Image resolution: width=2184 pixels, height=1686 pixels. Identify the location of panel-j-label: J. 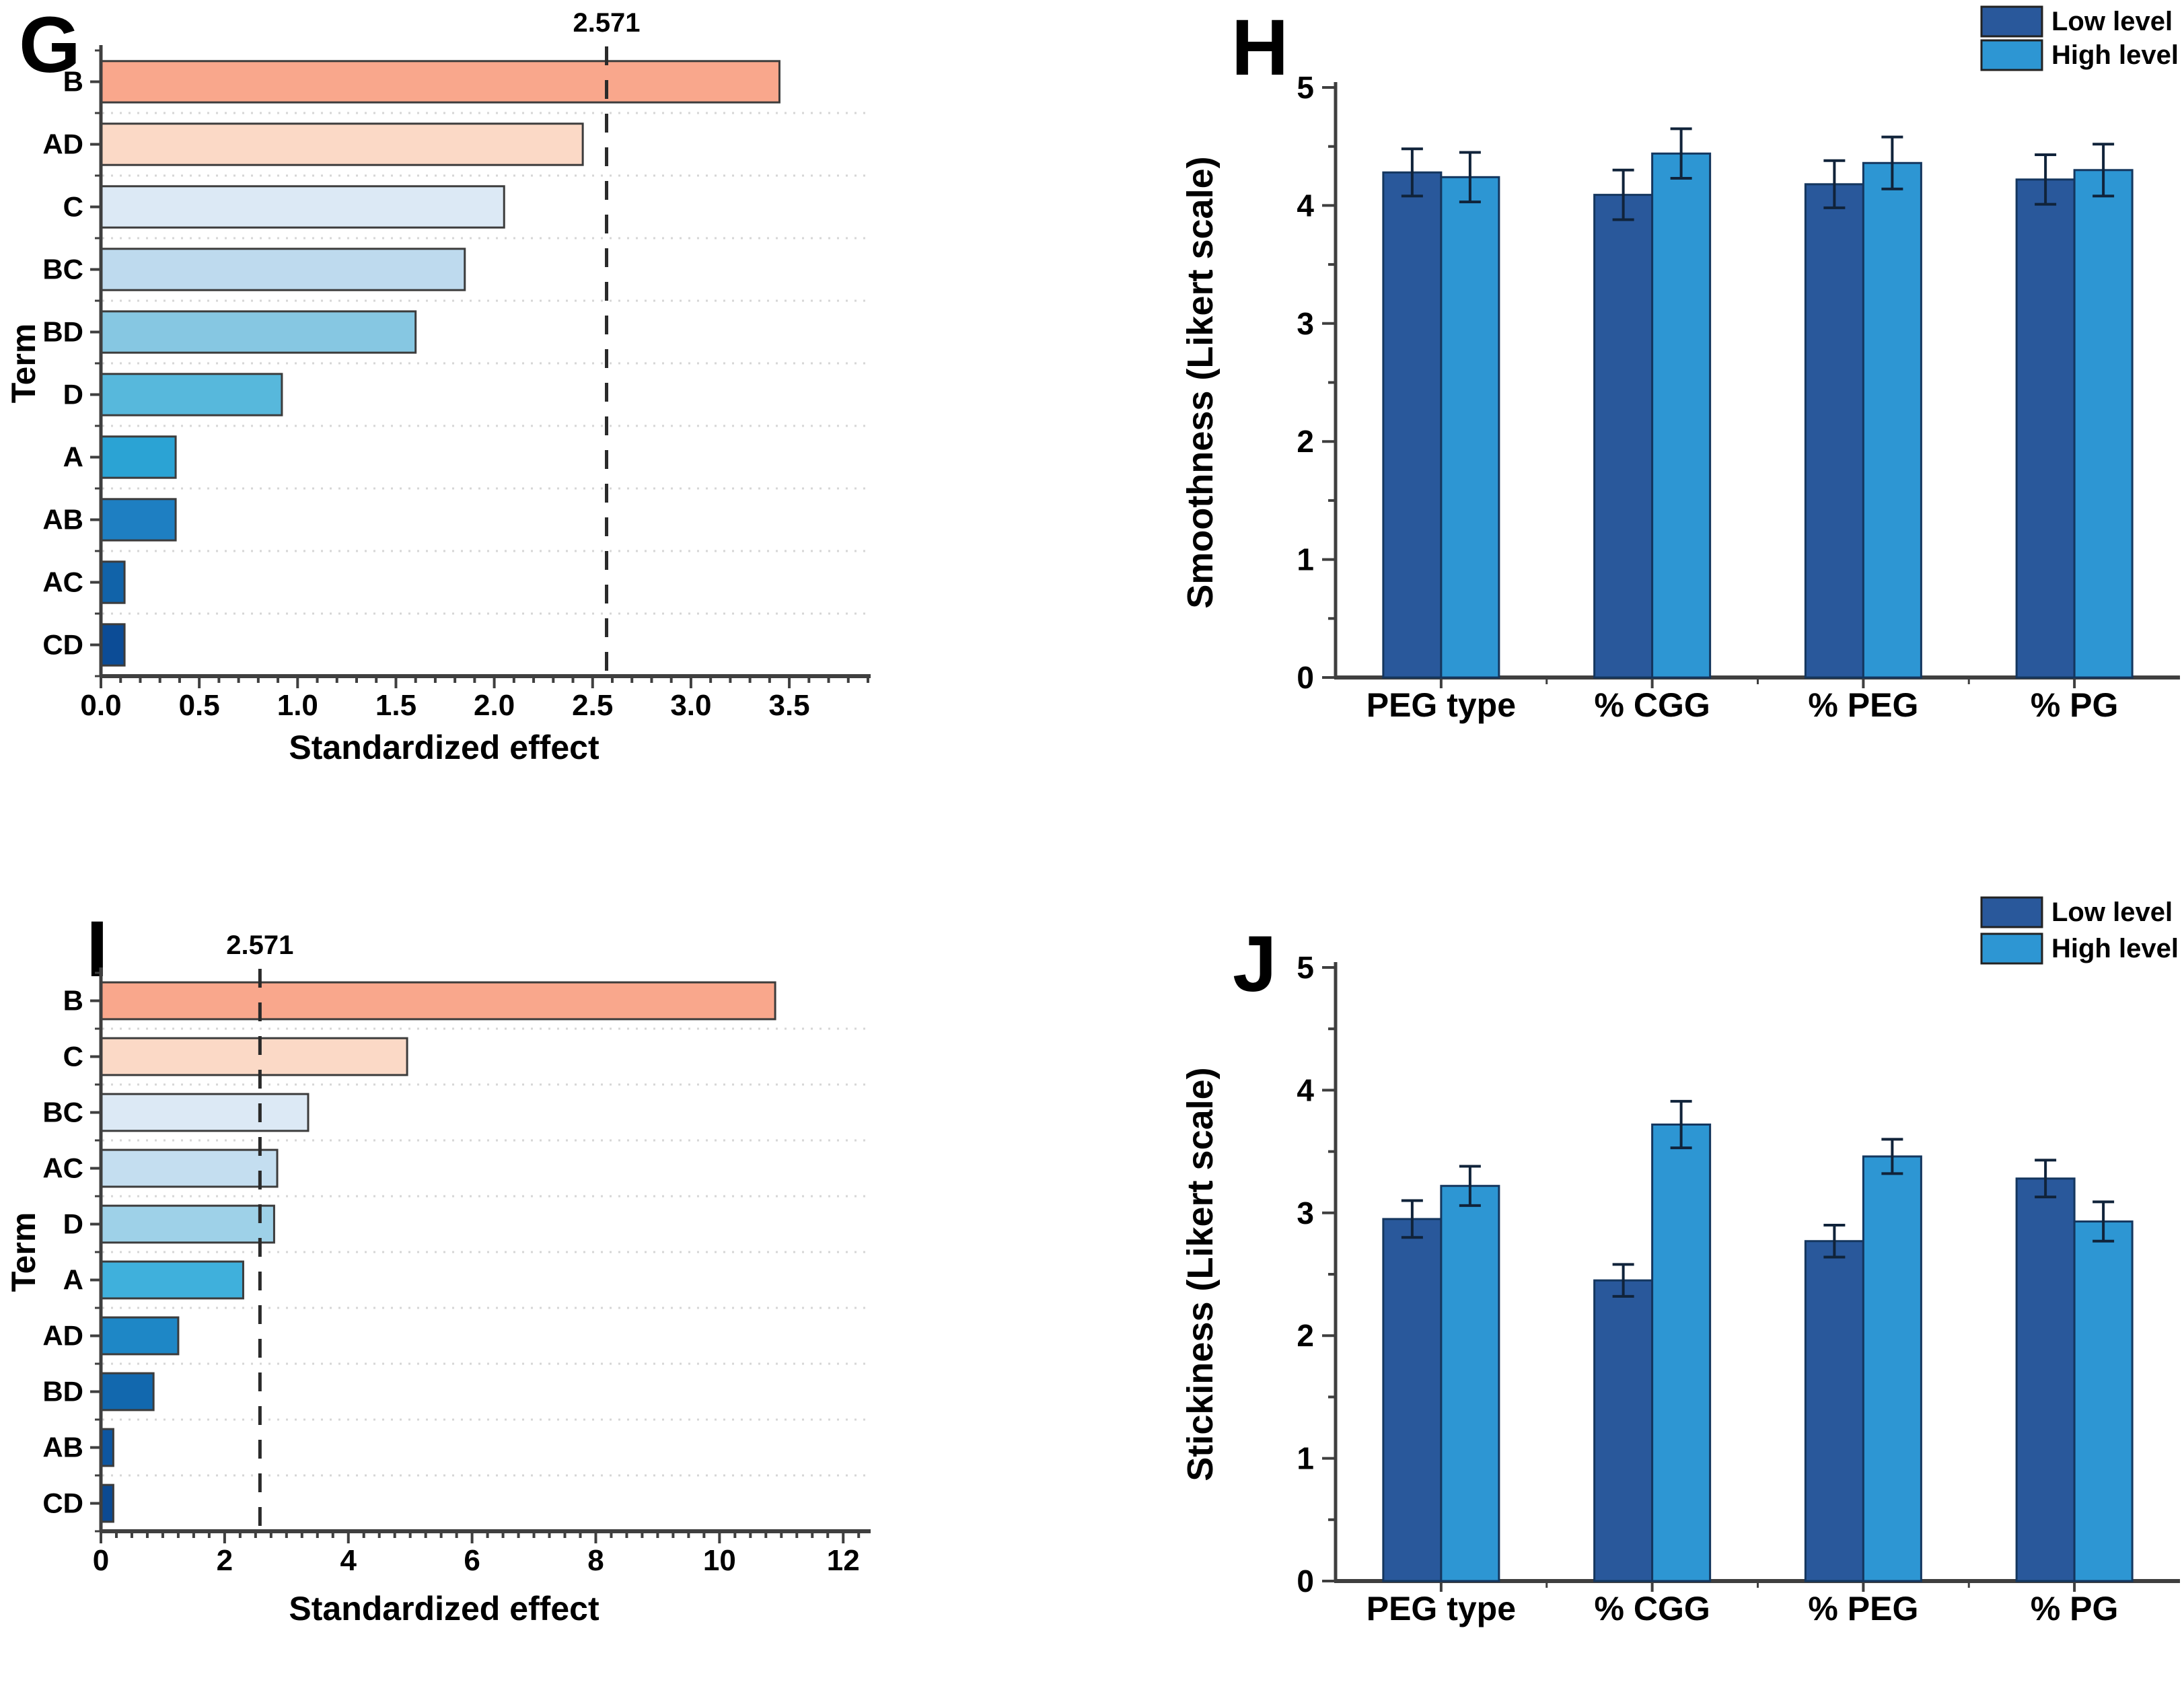
(1255, 964).